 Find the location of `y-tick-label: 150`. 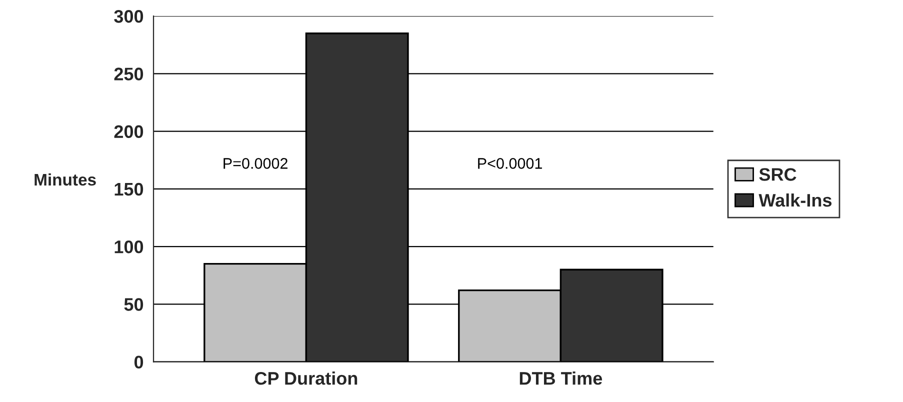

y-tick-label: 150 is located at coordinates (129, 189).